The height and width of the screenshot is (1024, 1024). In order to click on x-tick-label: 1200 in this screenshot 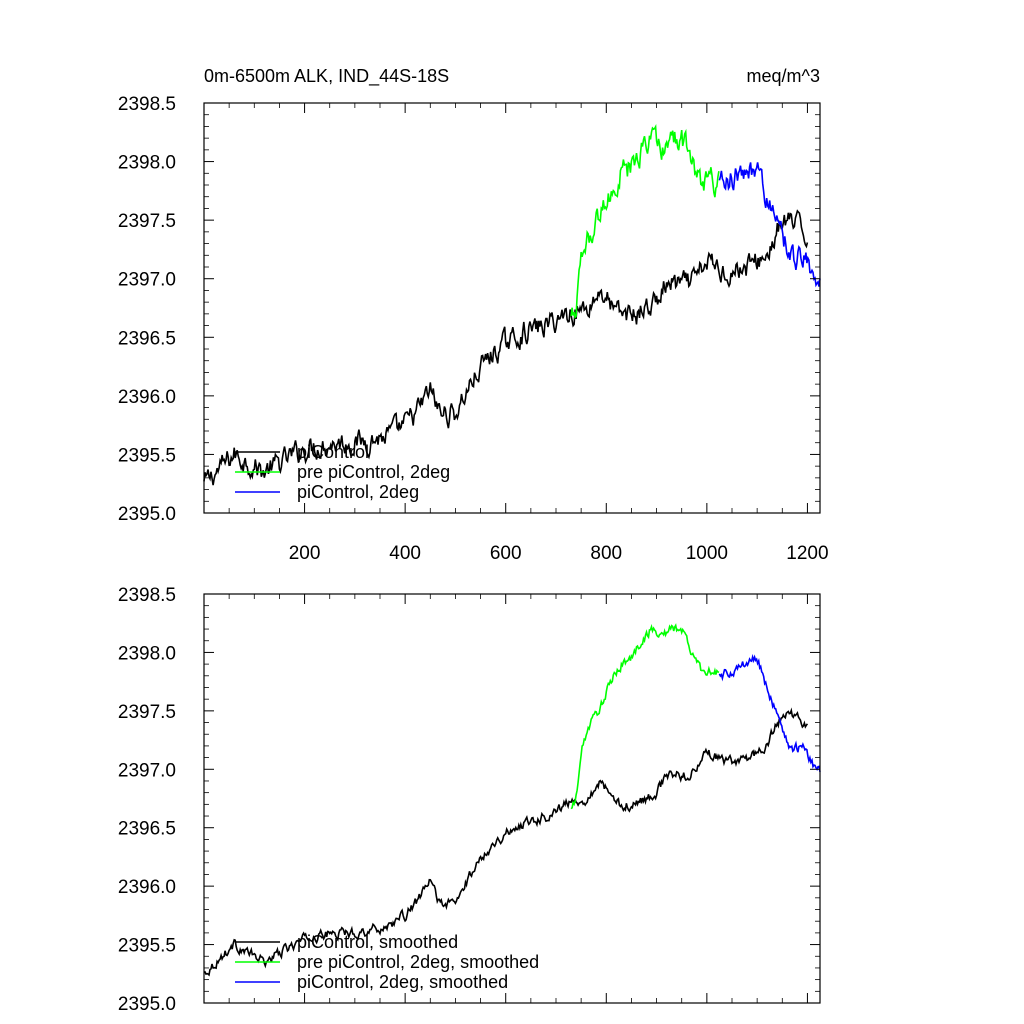, I will do `click(807, 553)`.